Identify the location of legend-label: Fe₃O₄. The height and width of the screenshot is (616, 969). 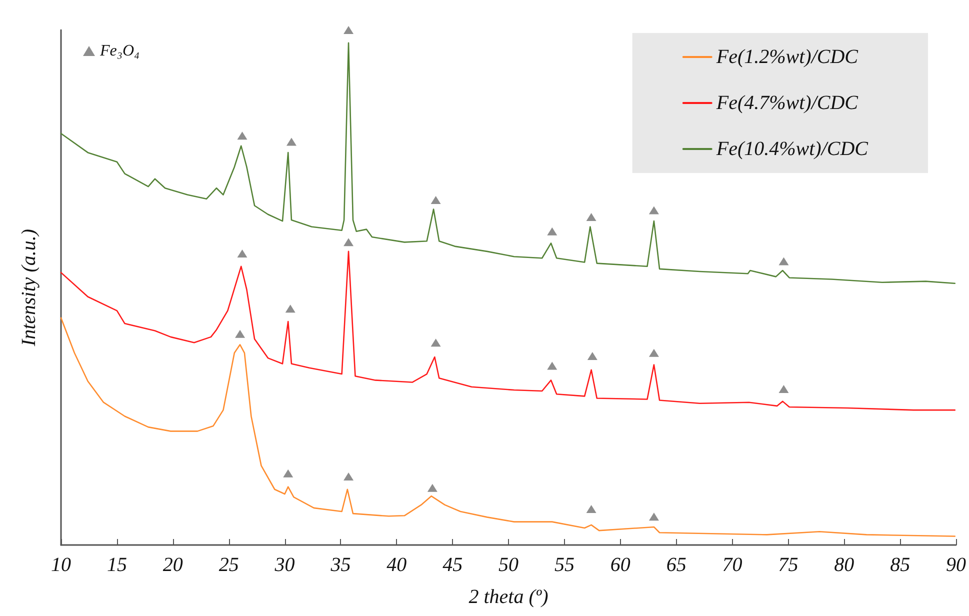
(119, 51).